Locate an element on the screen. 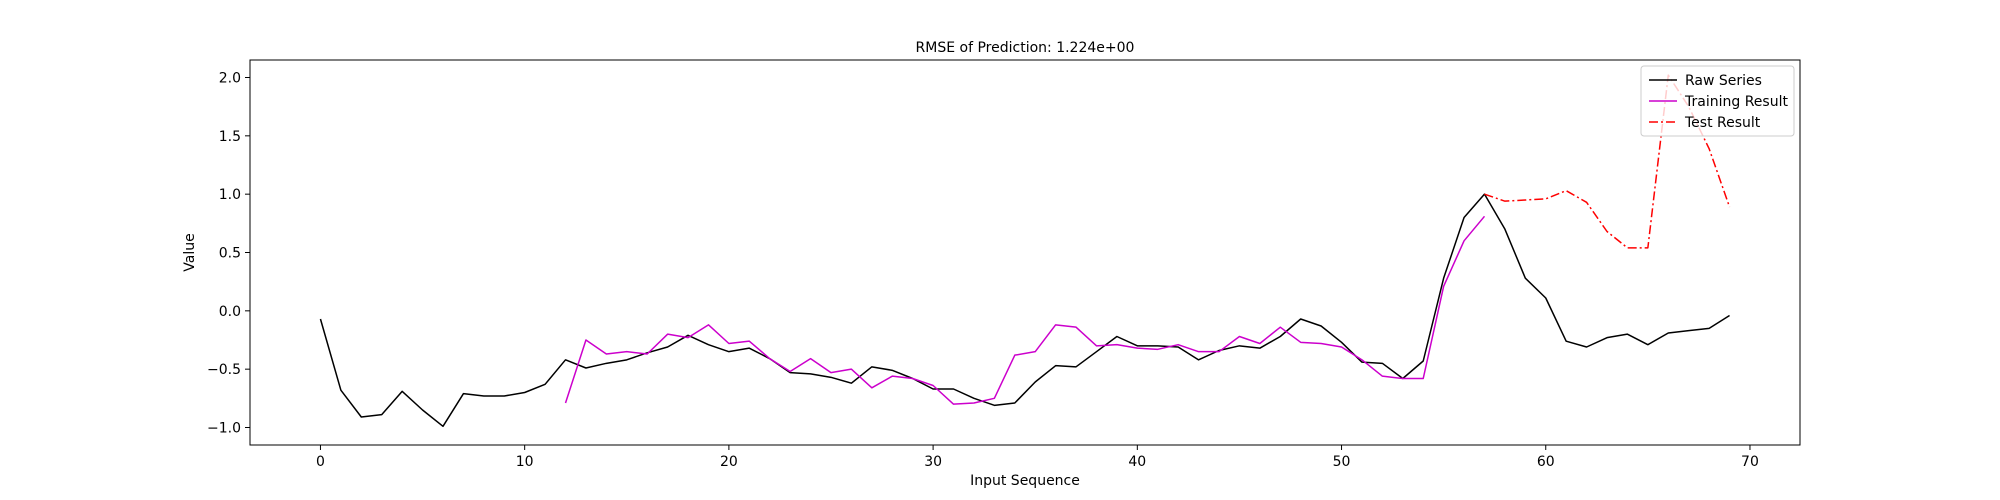 The width and height of the screenshot is (2000, 500). legend: Raw Series Training Result Test Result is located at coordinates (1717, 101).